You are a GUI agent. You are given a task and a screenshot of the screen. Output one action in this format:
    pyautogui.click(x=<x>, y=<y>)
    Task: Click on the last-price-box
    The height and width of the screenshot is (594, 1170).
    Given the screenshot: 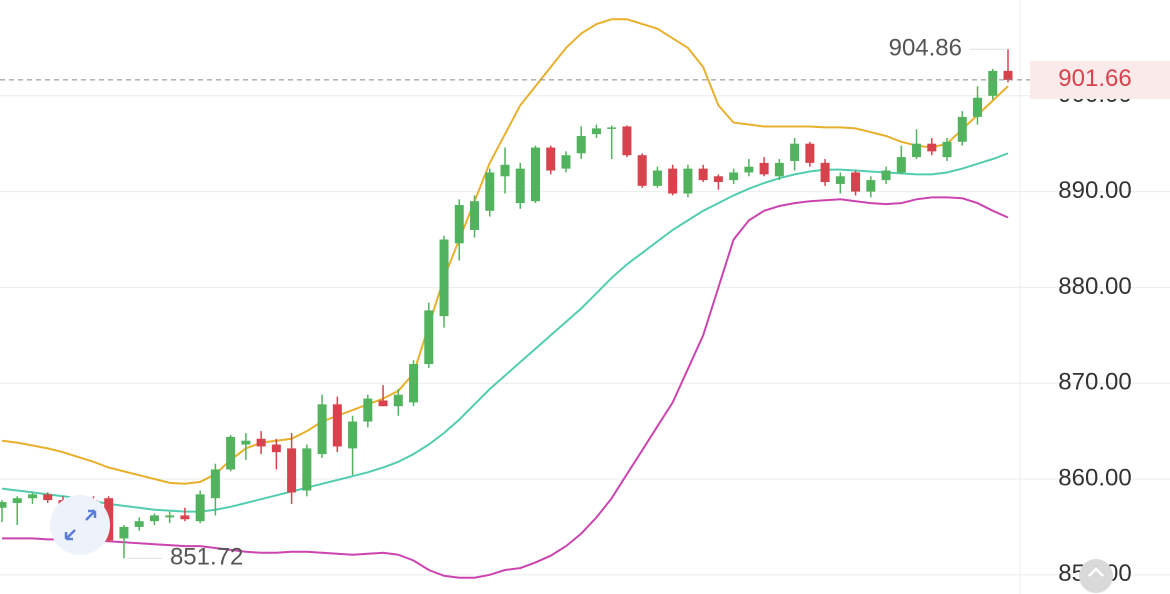 What is the action you would take?
    pyautogui.click(x=1100, y=79)
    